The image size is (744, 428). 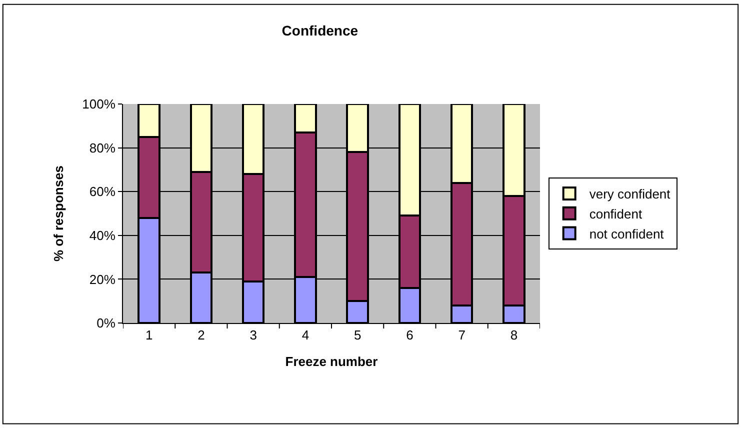 I want to click on y-tick-label: 0%, so click(x=106, y=323).